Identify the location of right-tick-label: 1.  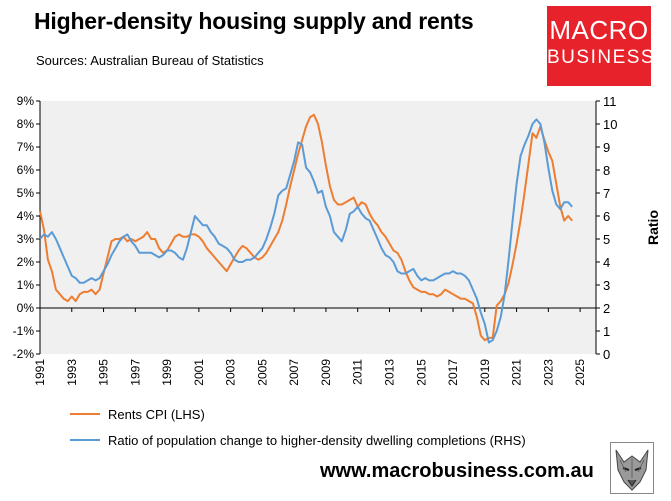
(606, 331).